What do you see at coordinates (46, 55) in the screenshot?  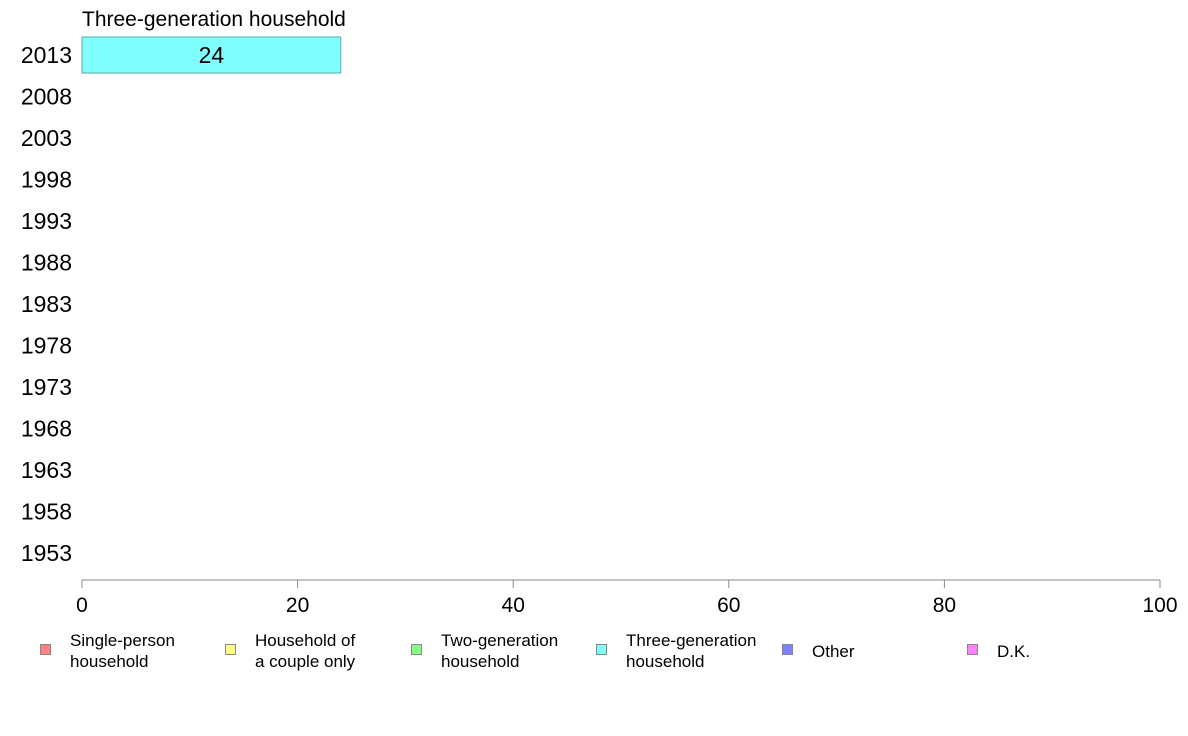 I see `y-tick-label-2013: 2013` at bounding box center [46, 55].